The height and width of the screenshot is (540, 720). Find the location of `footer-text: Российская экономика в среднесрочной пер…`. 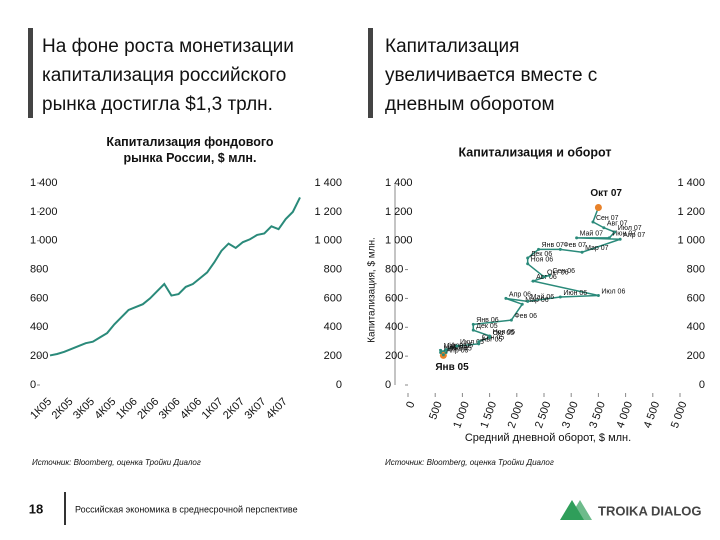

footer-text: Российская экономика в среднесрочной пер… is located at coordinates (186, 509).